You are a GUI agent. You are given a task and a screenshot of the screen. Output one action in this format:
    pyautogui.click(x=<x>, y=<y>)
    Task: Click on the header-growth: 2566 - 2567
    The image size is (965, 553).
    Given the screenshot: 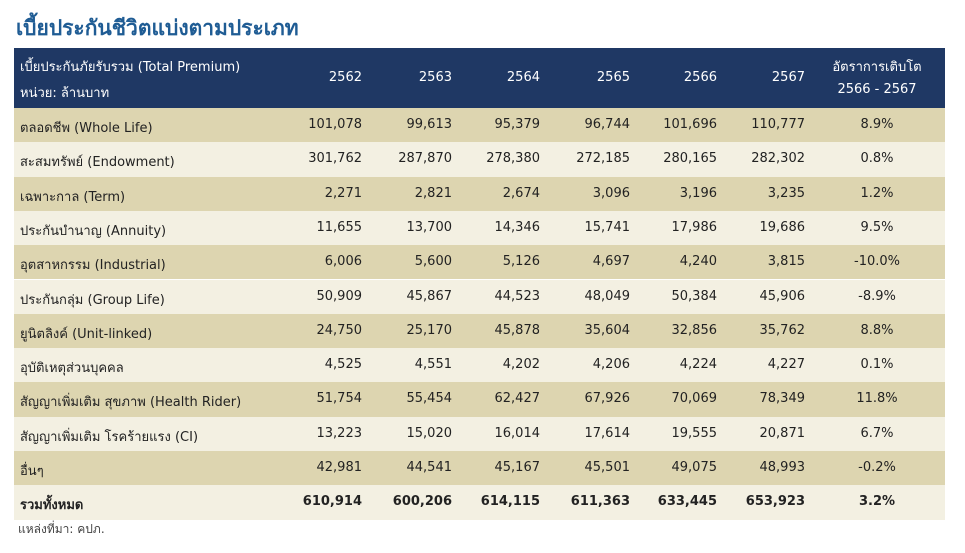 What is the action you would take?
    pyautogui.click(x=877, y=89)
    